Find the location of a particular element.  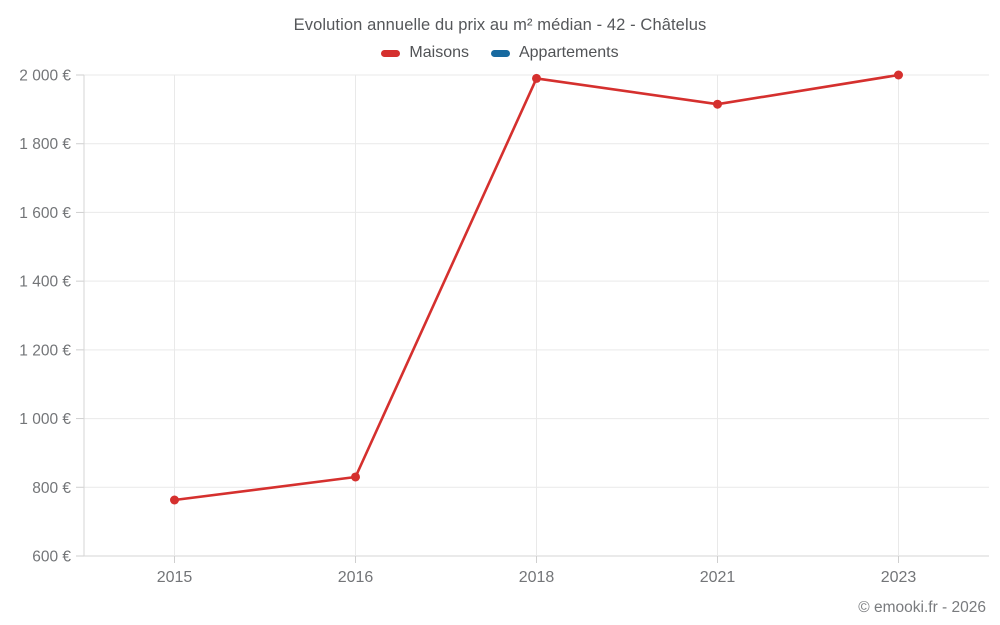

data-point-maisons-2021 is located at coordinates (717, 104).